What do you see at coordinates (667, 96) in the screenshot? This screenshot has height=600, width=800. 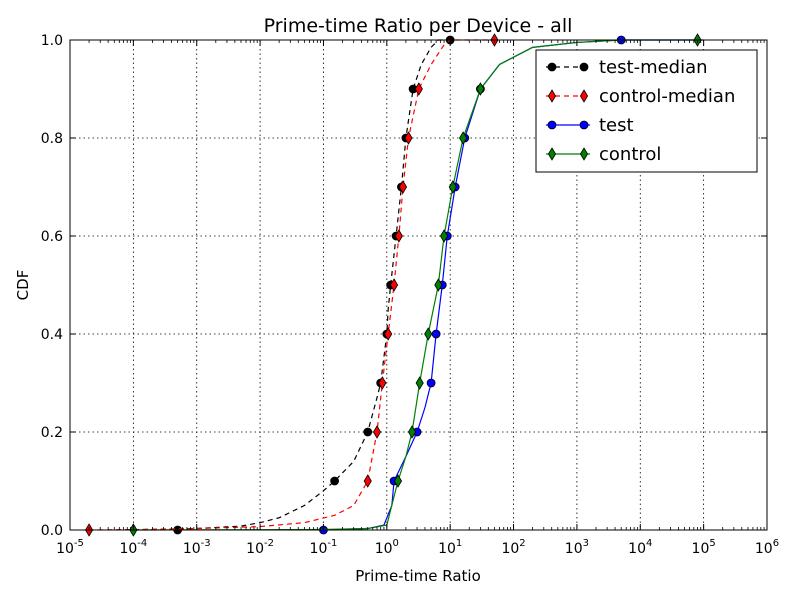 I see `legend-label-control-median: control-median` at bounding box center [667, 96].